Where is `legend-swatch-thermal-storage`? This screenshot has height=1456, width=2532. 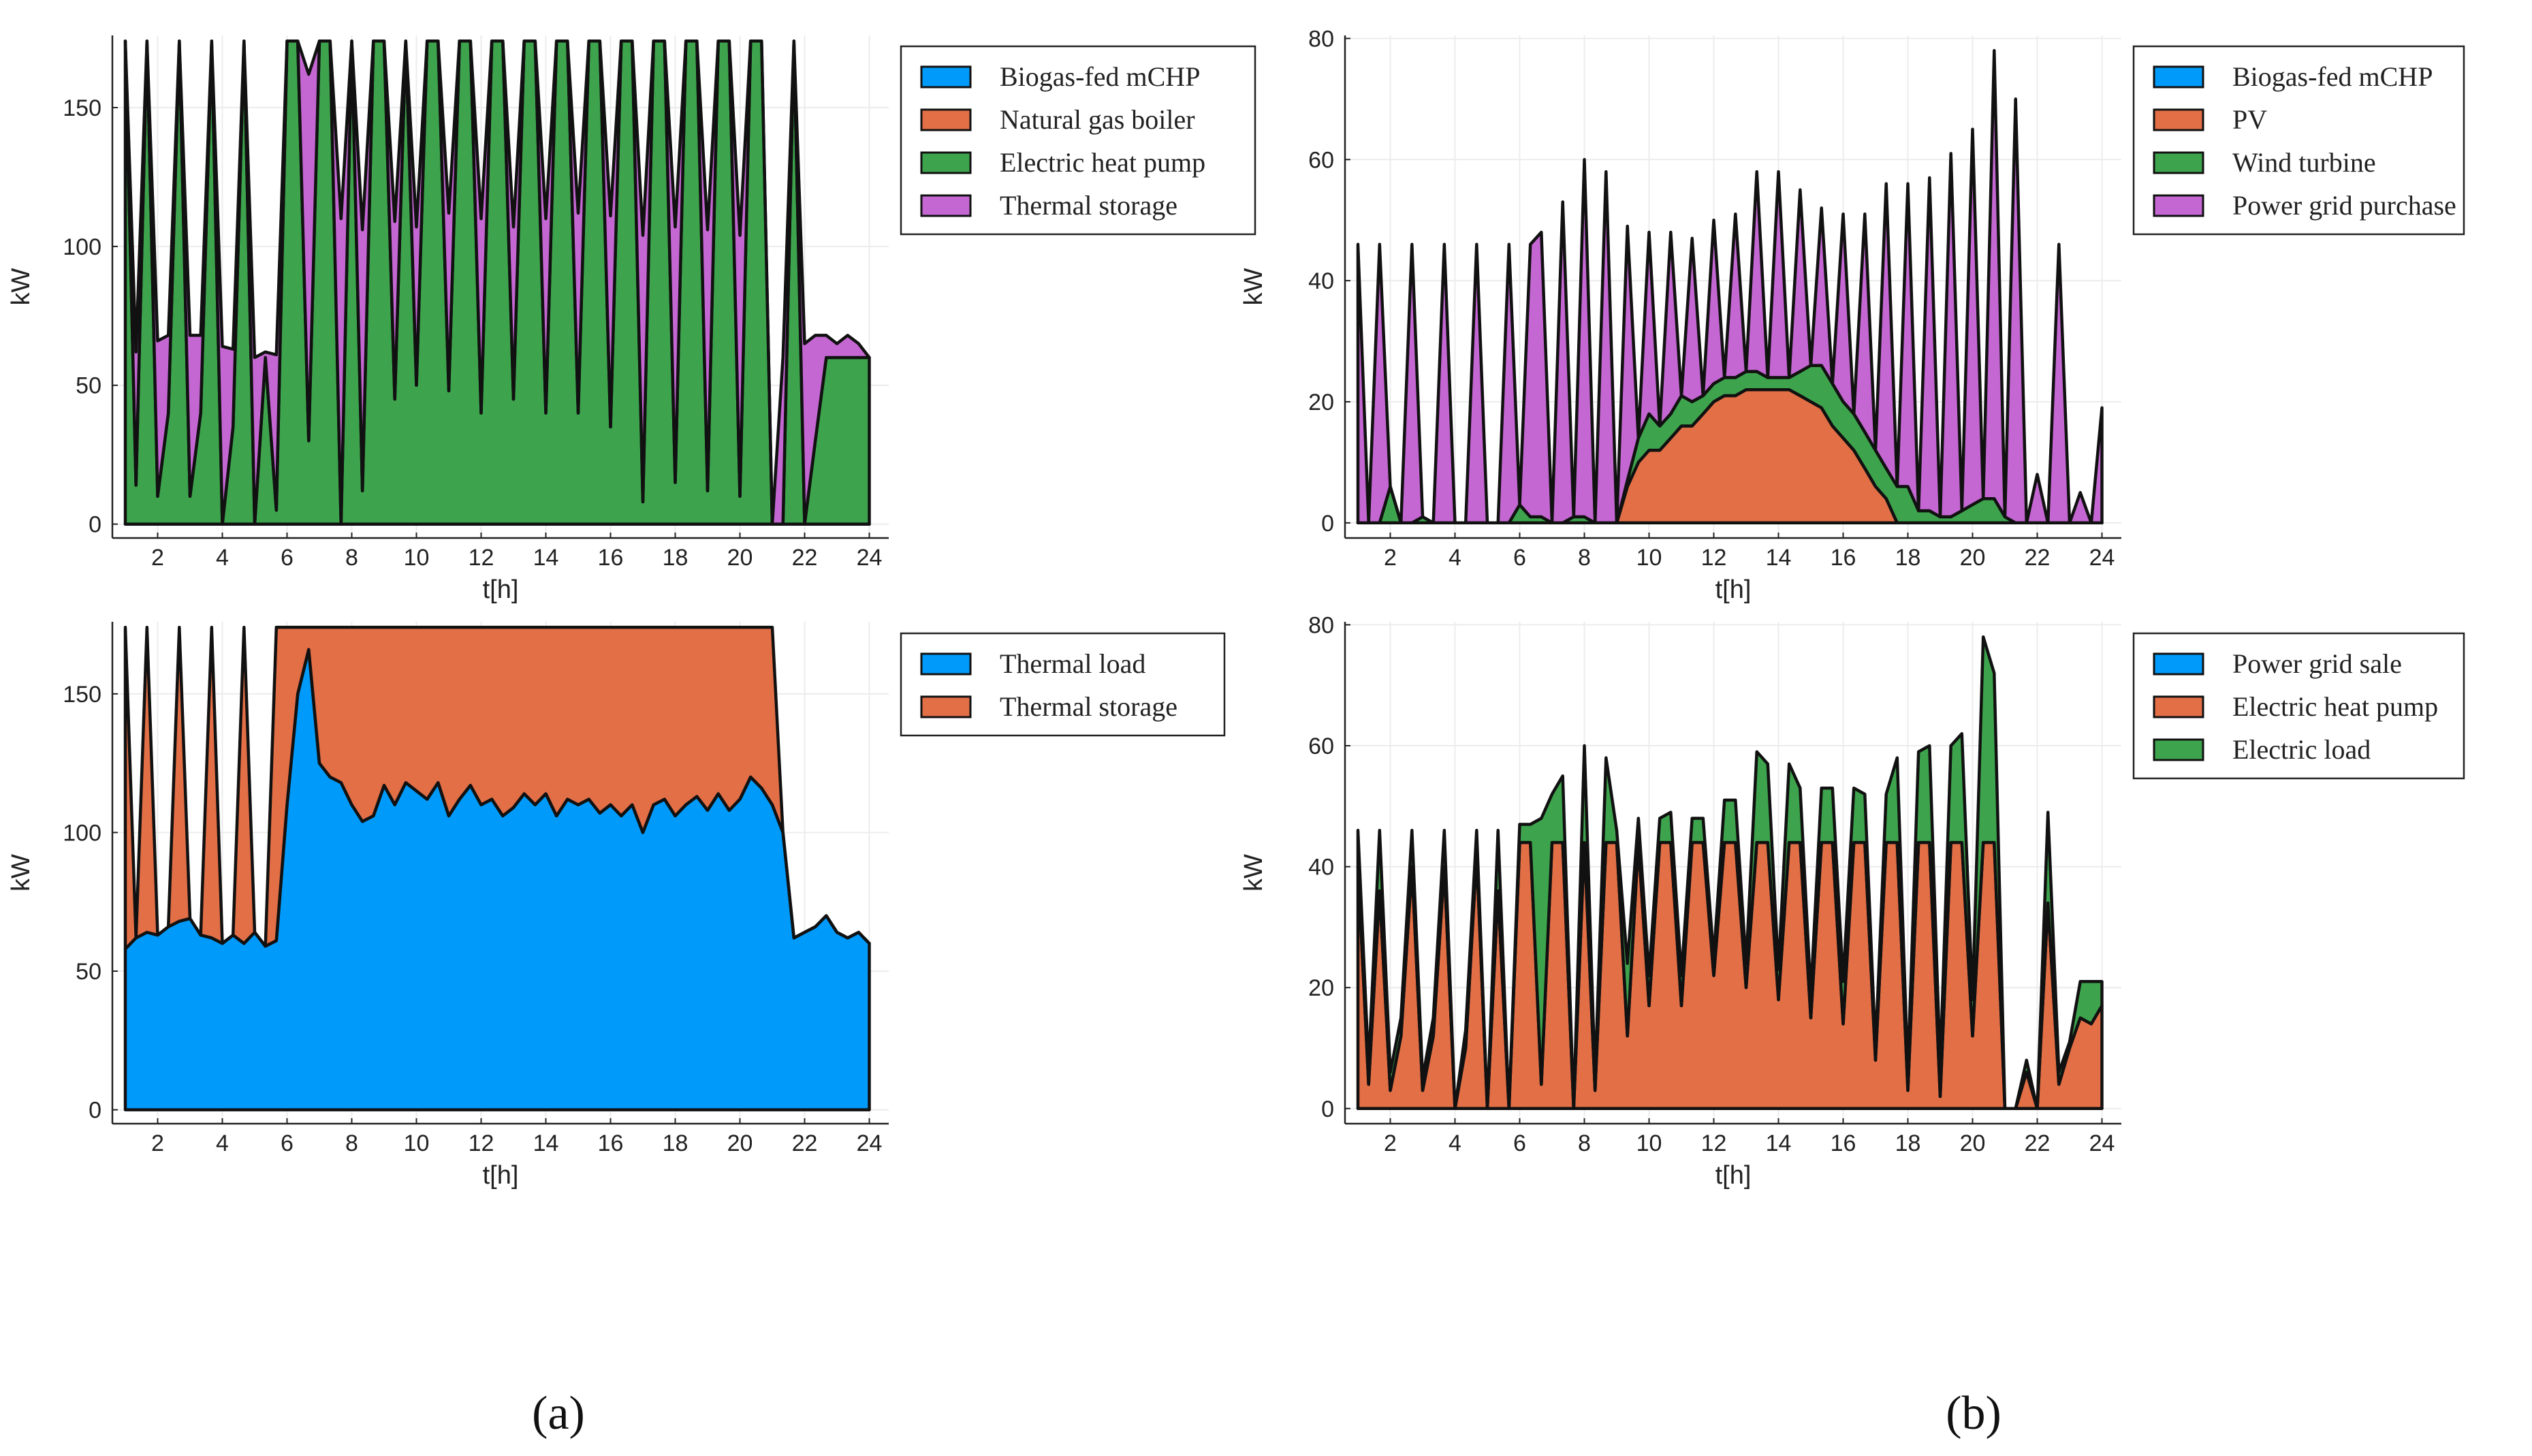 legend-swatch-thermal-storage is located at coordinates (946, 706).